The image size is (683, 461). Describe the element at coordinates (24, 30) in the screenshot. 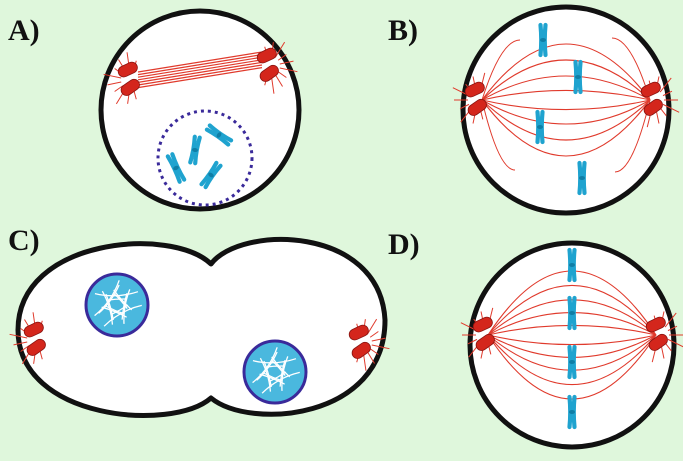

I see `panel-label-a: A)` at that location.